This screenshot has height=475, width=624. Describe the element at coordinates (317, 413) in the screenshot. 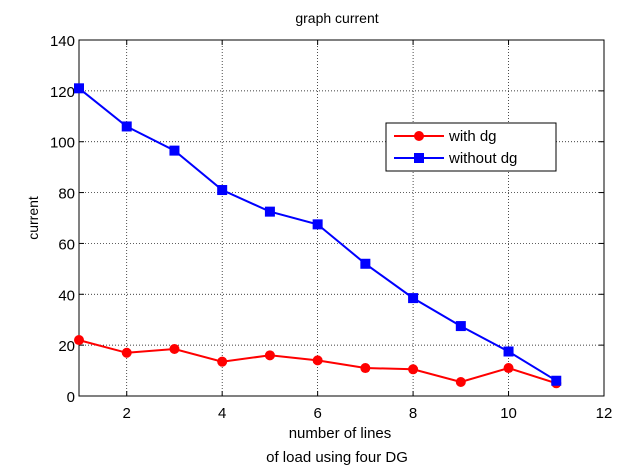

I see `x-tick-label: 6` at that location.